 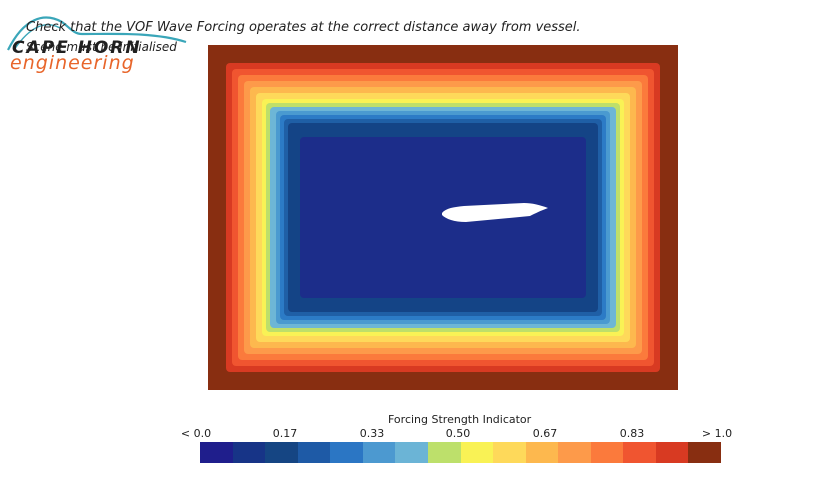 What do you see at coordinates (717, 433) in the screenshot?
I see `colorbar-tick-label: > 1.0` at bounding box center [717, 433].